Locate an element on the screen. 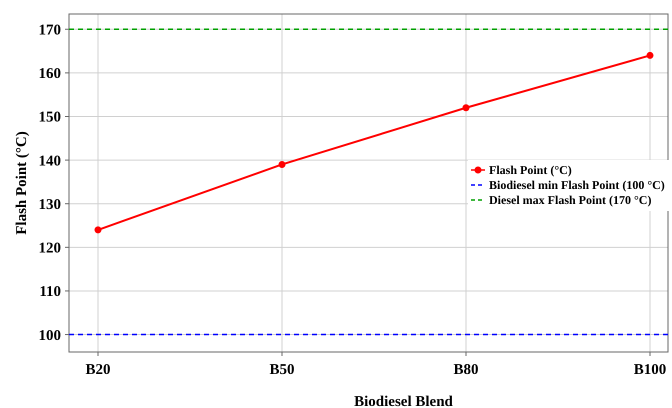  y-tick-label: 120 is located at coordinates (49, 248).